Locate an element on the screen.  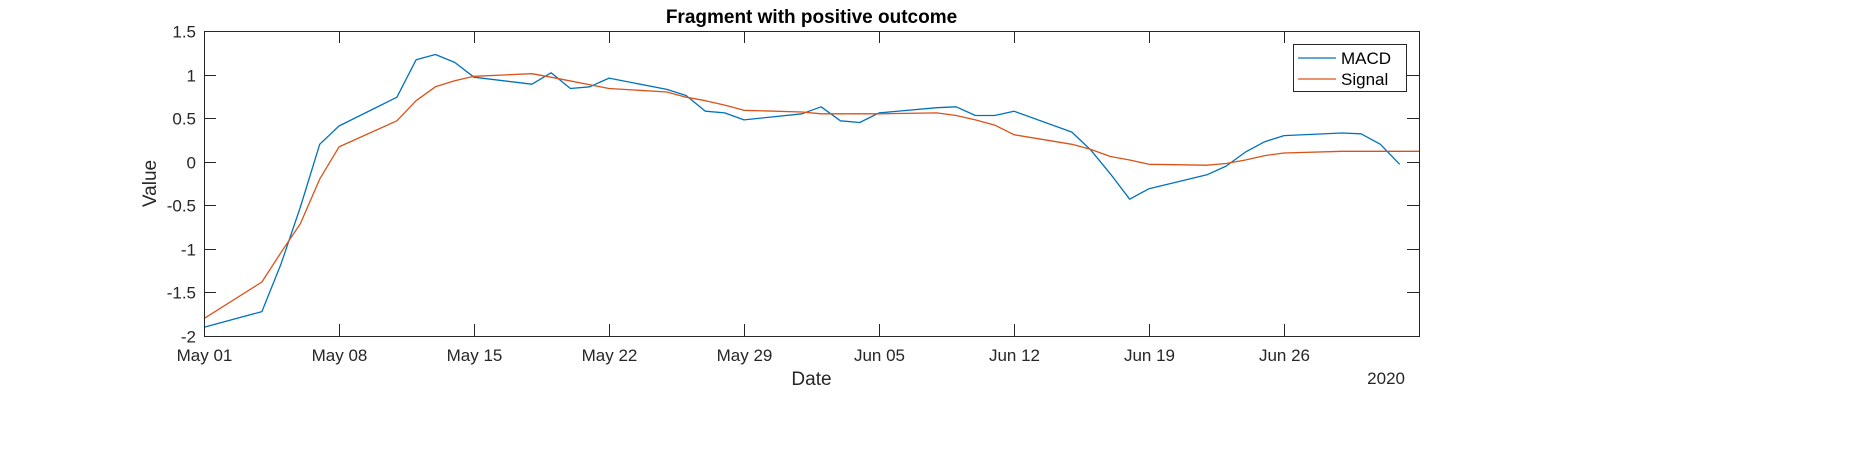
legend-box is located at coordinates (1350, 68).